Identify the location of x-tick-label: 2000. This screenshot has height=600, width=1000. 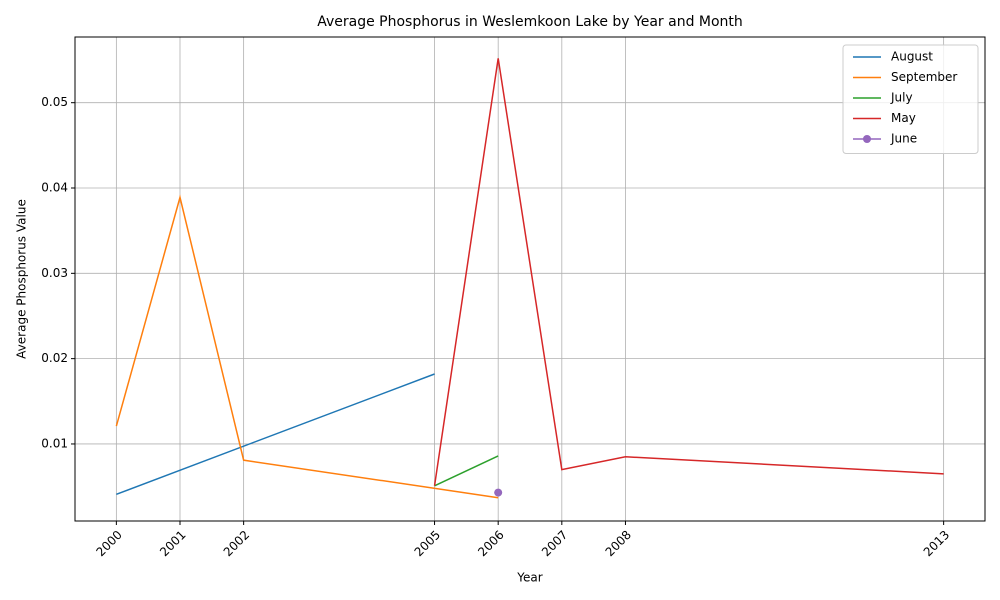
(108, 543).